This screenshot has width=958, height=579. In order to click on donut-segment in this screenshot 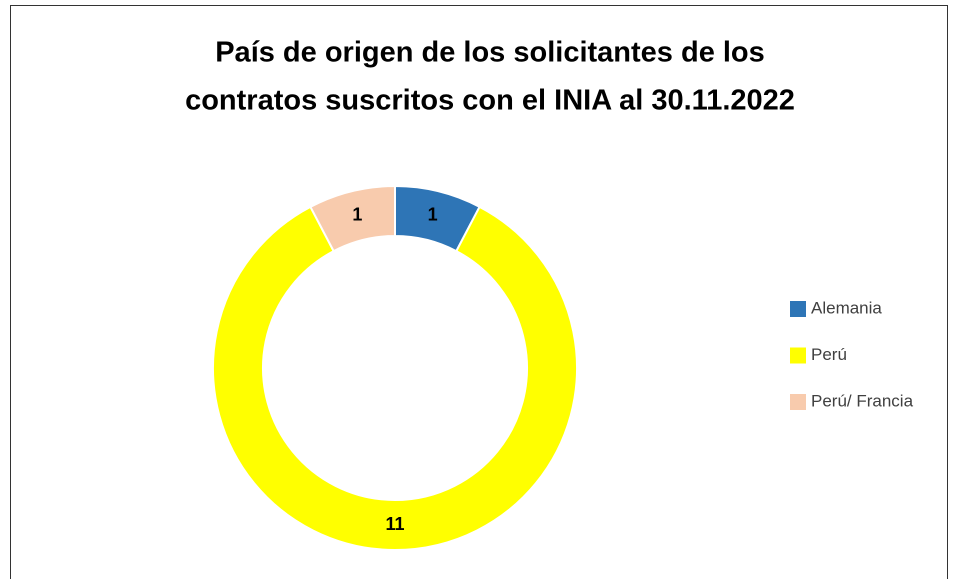, I will do `click(352, 218)`.